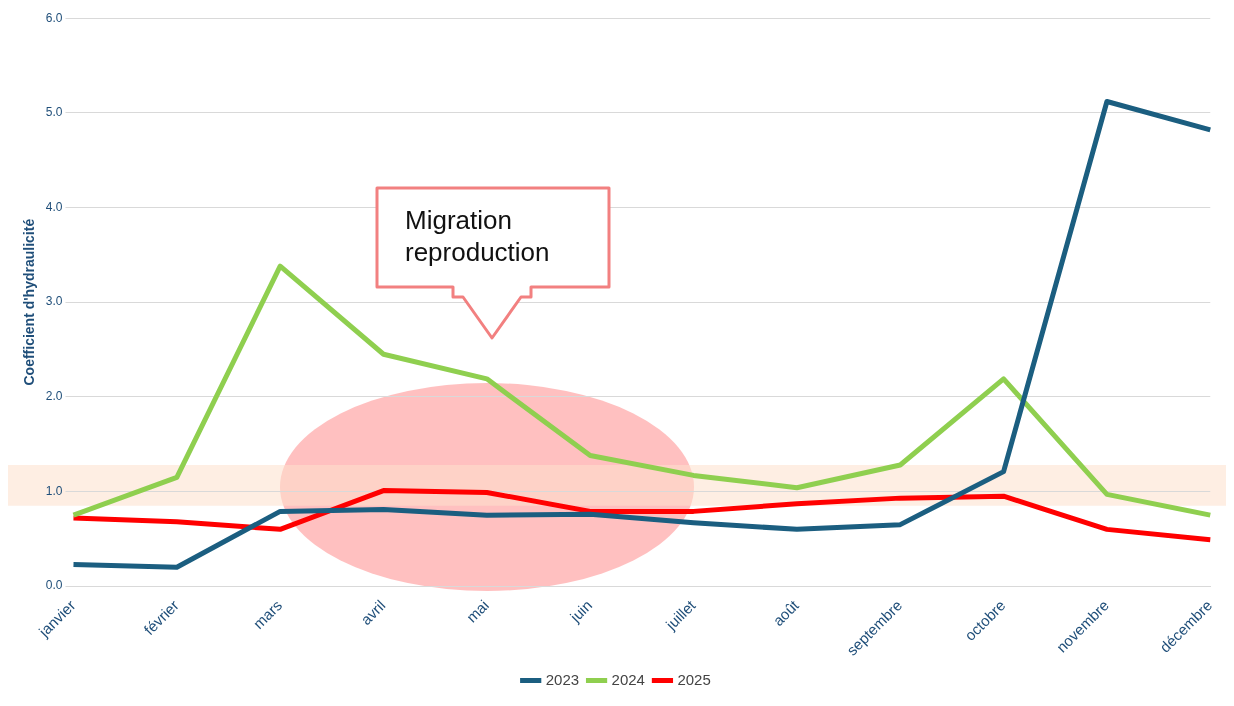  I want to click on y-tick-label: 2.0, so click(54, 396).